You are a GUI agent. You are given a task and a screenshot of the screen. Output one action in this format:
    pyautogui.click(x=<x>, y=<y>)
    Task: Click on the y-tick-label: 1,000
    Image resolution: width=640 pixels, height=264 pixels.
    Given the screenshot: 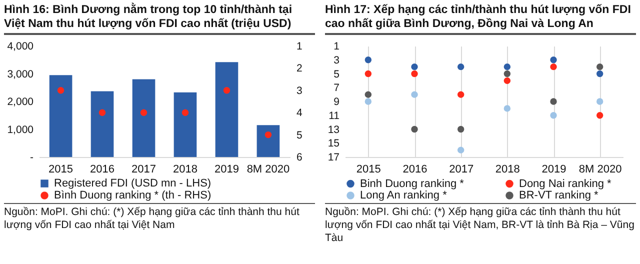 What is the action you would take?
    pyautogui.click(x=20, y=130)
    